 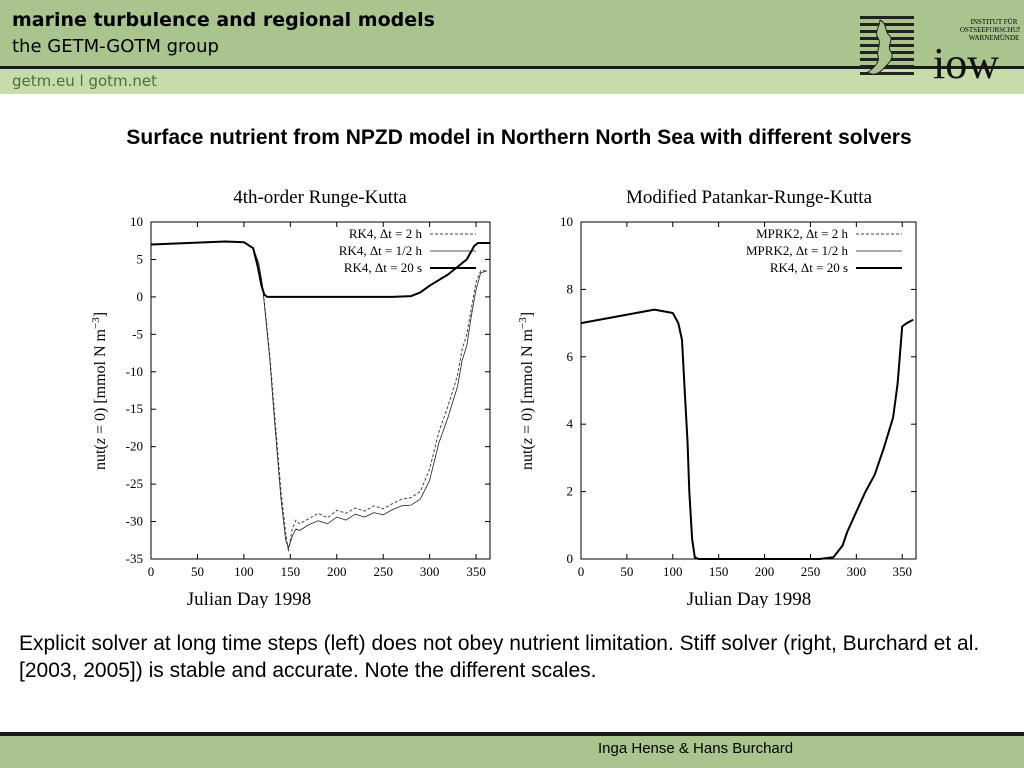 What do you see at coordinates (802, 233) in the screenshot?
I see `legend-label: MPRK2, Δt = 2 h` at bounding box center [802, 233].